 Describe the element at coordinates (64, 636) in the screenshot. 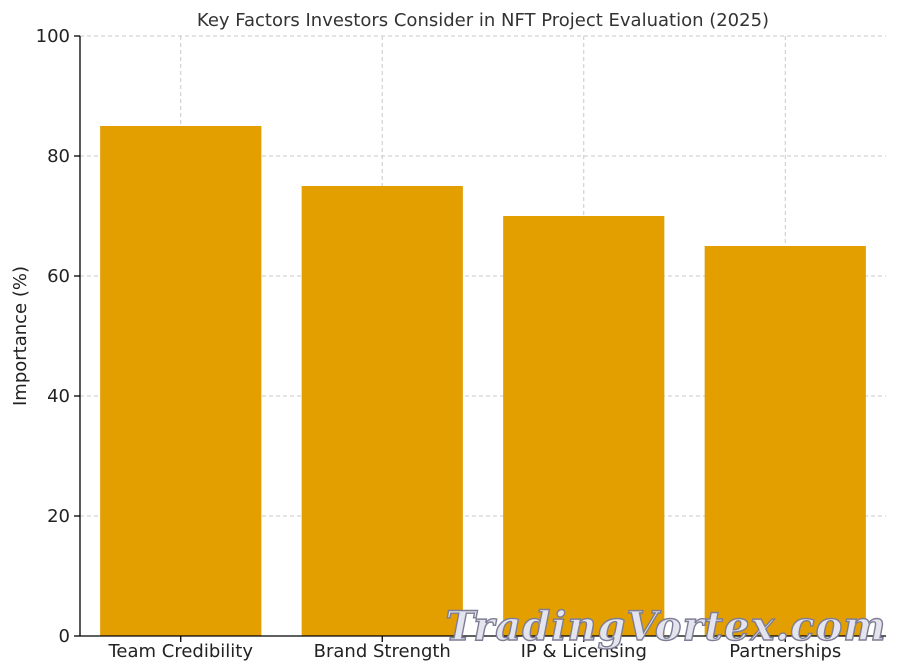

I see `y-tick-label: 0` at that location.